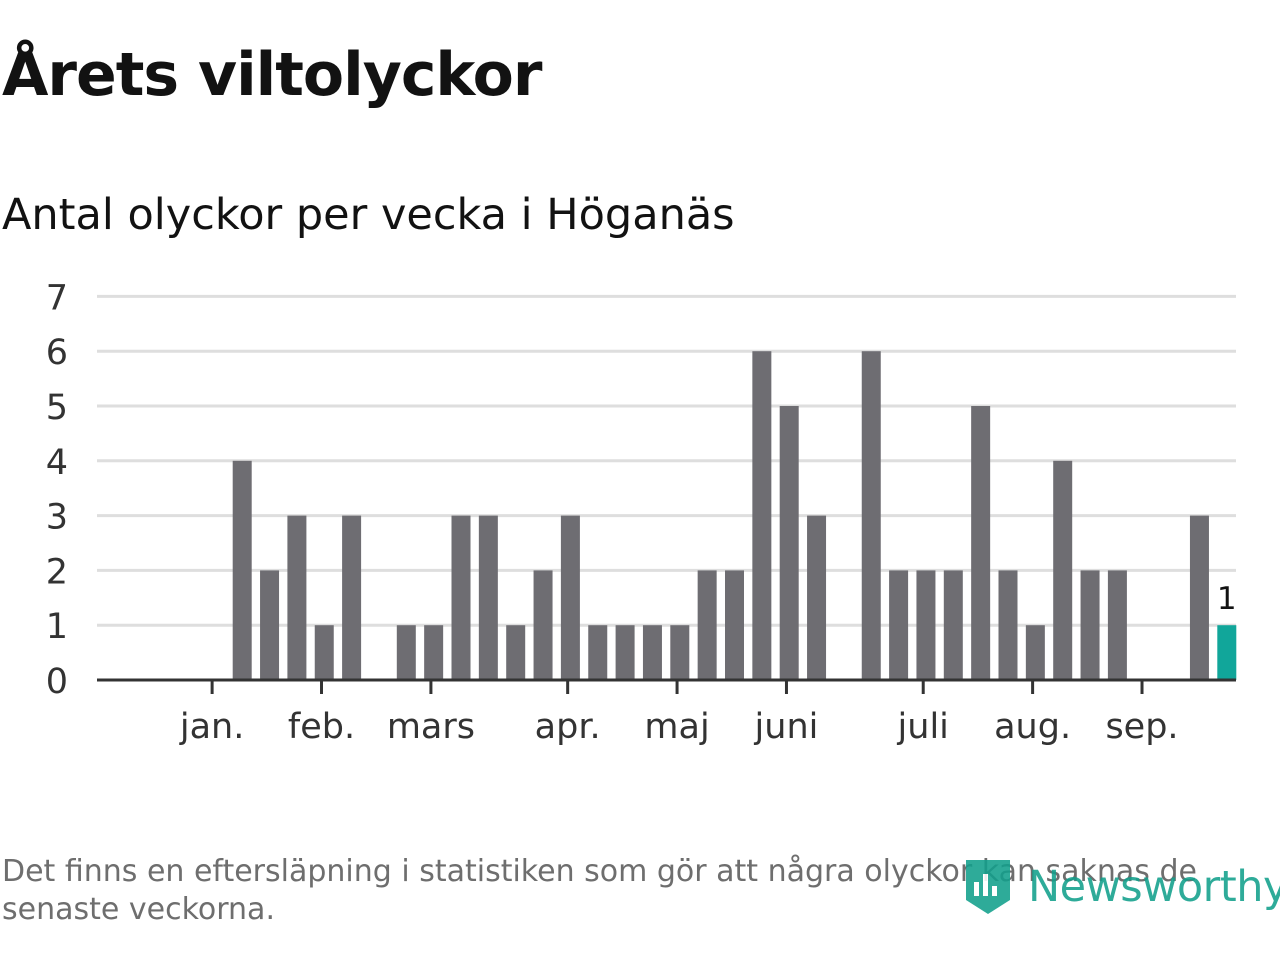  What do you see at coordinates (1141, 727) in the screenshot?
I see `x-tick-label: sep.` at bounding box center [1141, 727].